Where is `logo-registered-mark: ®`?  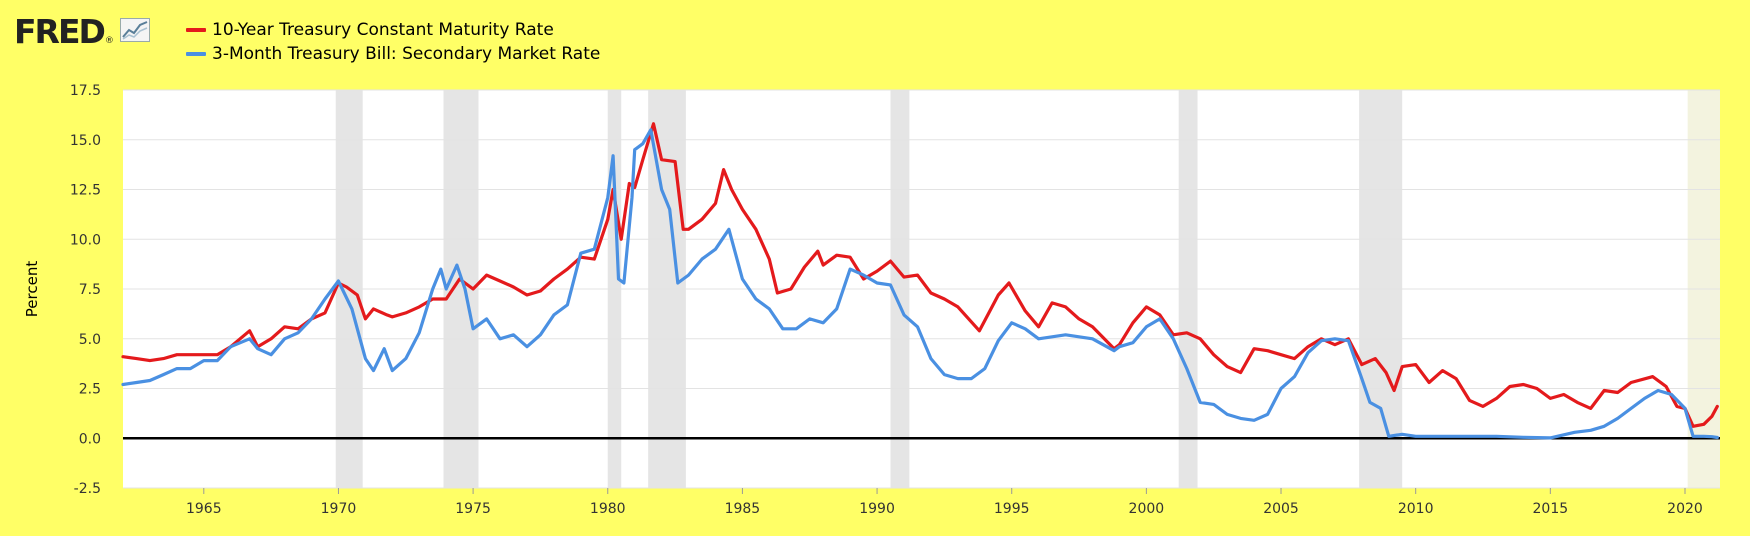
logo-registered-mark: ® is located at coordinates (109, 41).